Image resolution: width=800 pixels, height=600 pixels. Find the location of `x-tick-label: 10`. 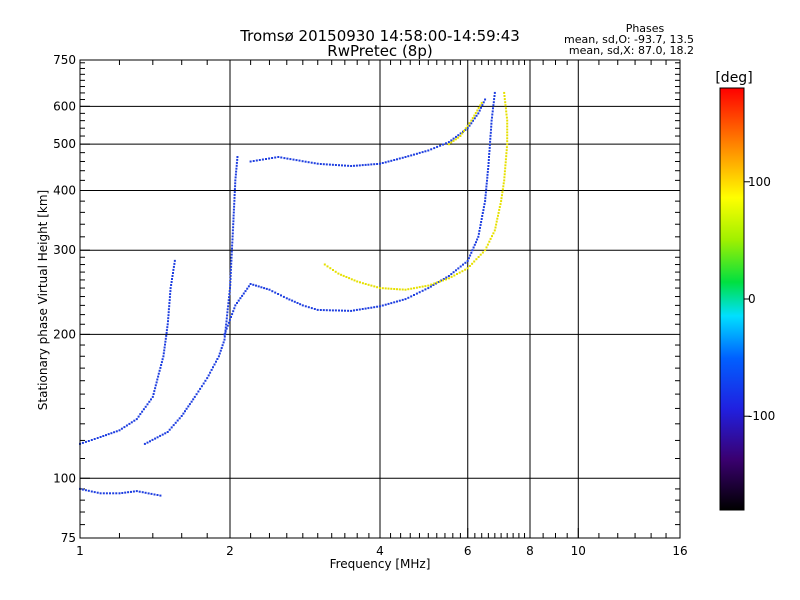

x-tick-label: 10 is located at coordinates (578, 551).